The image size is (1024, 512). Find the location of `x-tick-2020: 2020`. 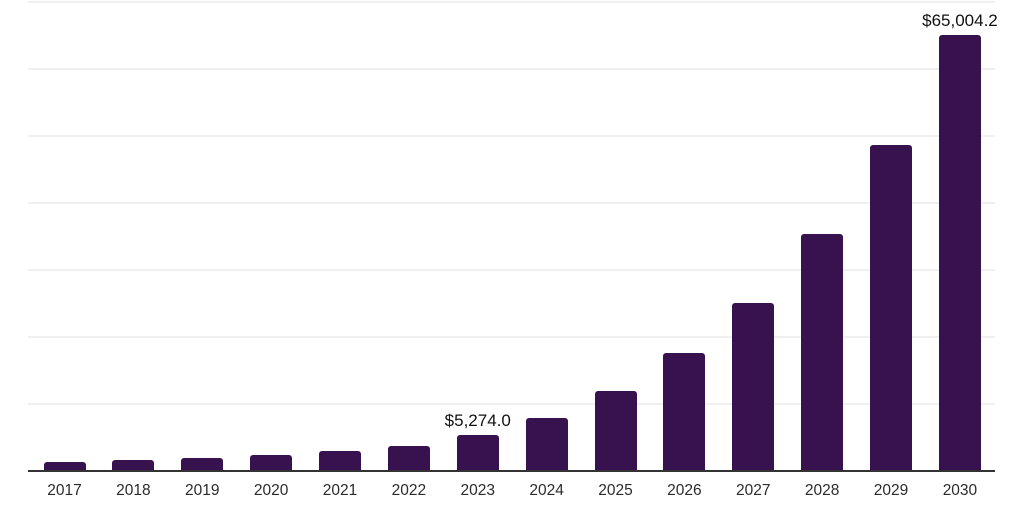

x-tick-2020: 2020 is located at coordinates (271, 490).